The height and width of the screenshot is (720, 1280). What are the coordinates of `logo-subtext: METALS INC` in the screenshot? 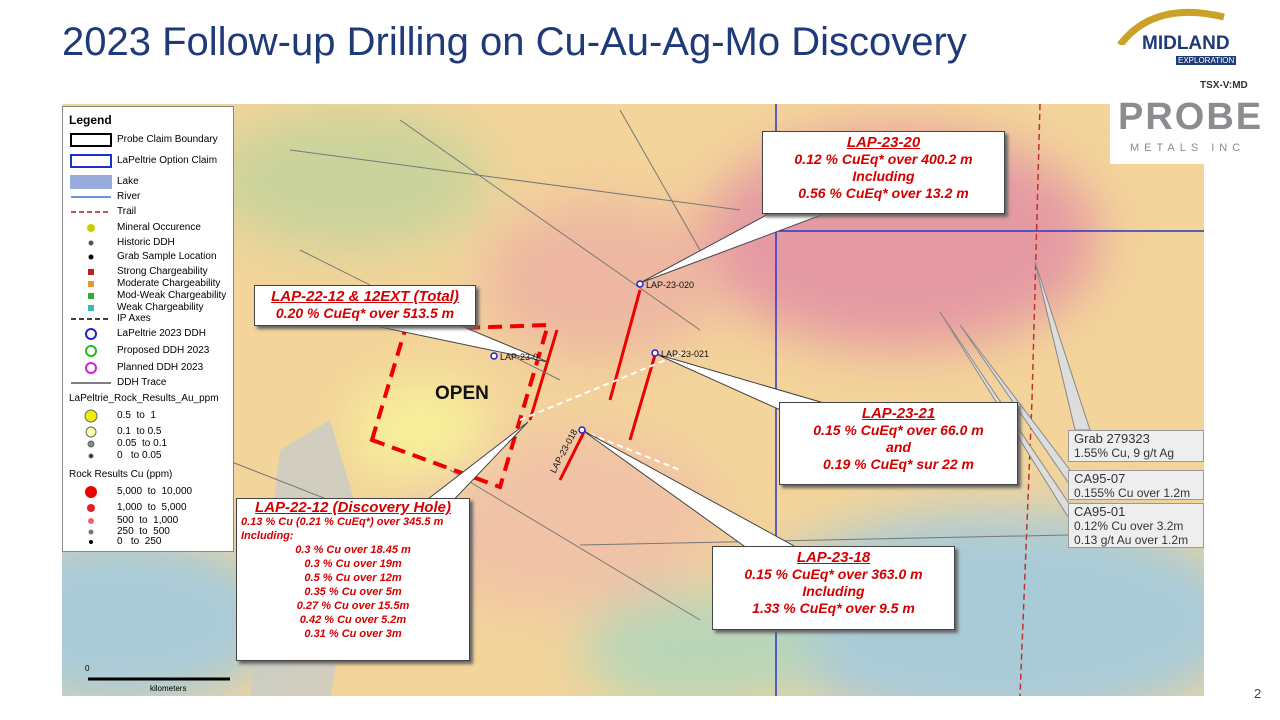 It's located at (1188, 148).